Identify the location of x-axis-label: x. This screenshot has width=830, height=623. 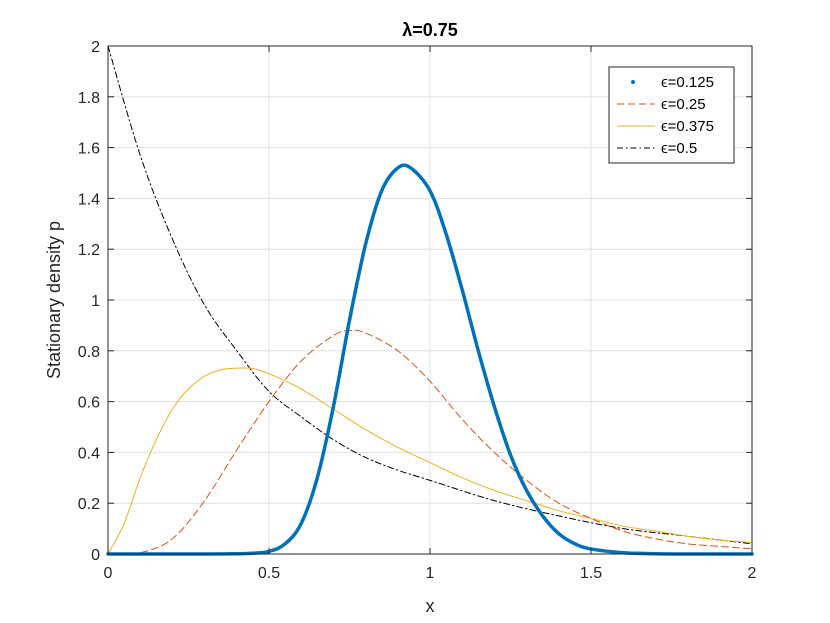
(430, 606).